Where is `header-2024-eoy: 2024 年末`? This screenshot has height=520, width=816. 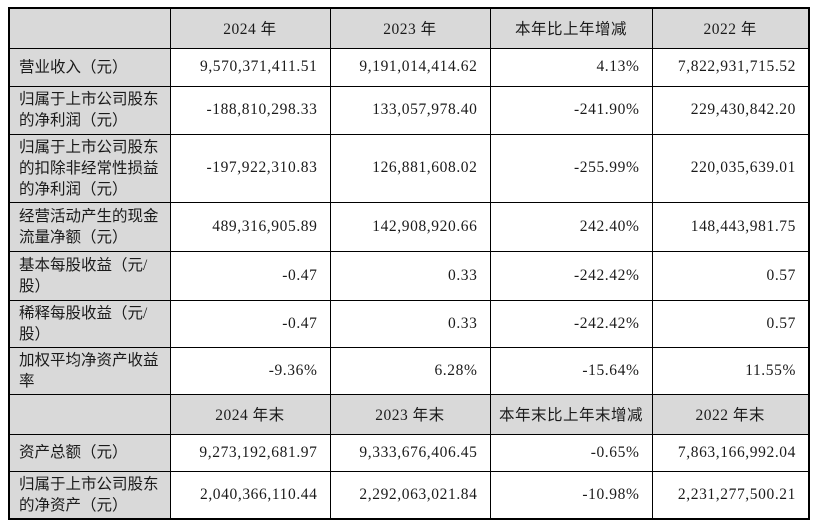
header-2024-eoy: 2024 年末 is located at coordinates (250, 414).